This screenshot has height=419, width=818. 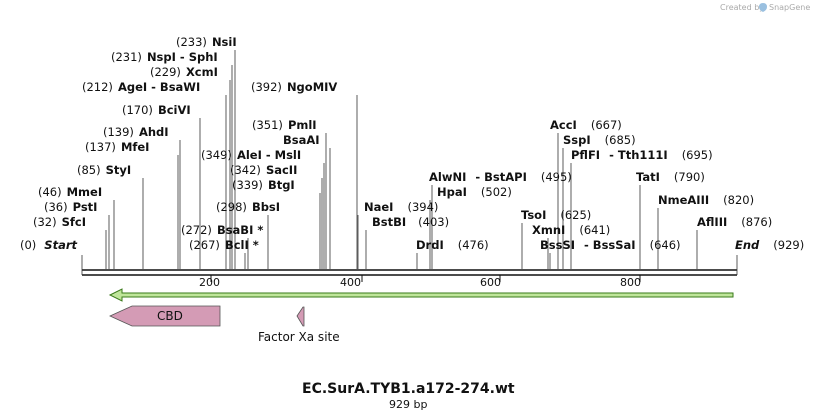 I want to click on site-mmei: (46) MmeI, so click(x=70, y=192).